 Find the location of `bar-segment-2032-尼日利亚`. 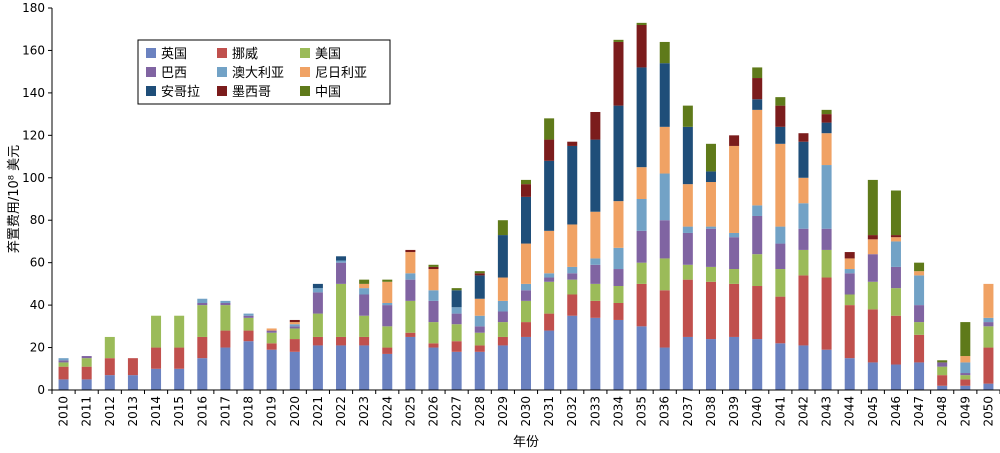

bar-segment-2032-尼日利亚 is located at coordinates (572, 245).